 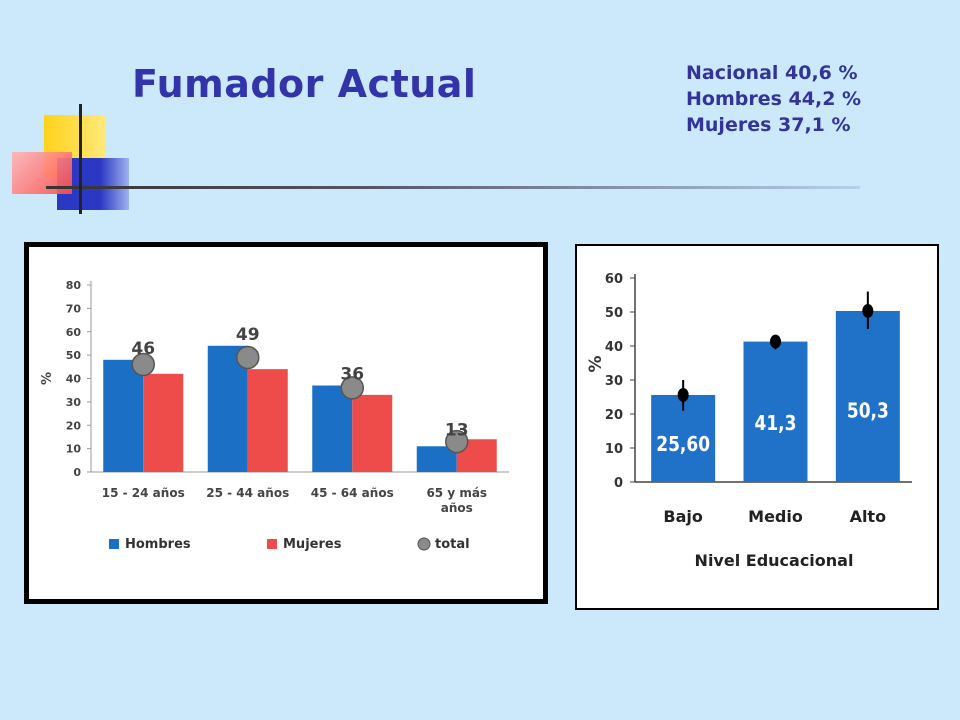 What do you see at coordinates (868, 516) in the screenshot?
I see `x-tick-label: Alto` at bounding box center [868, 516].